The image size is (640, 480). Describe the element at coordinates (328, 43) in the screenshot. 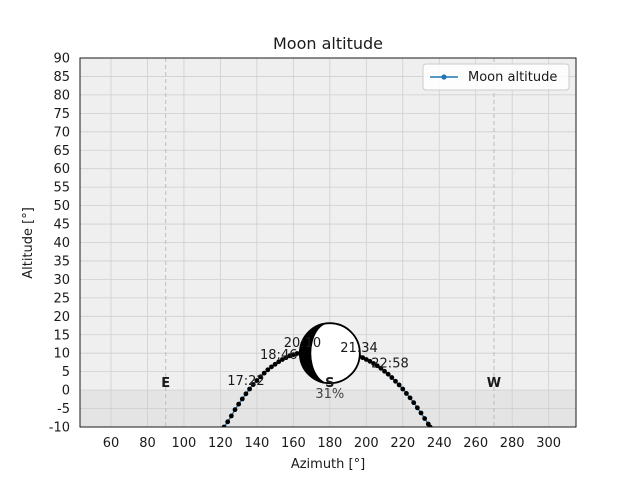

I see `chart-title: Moon altitude` at that location.